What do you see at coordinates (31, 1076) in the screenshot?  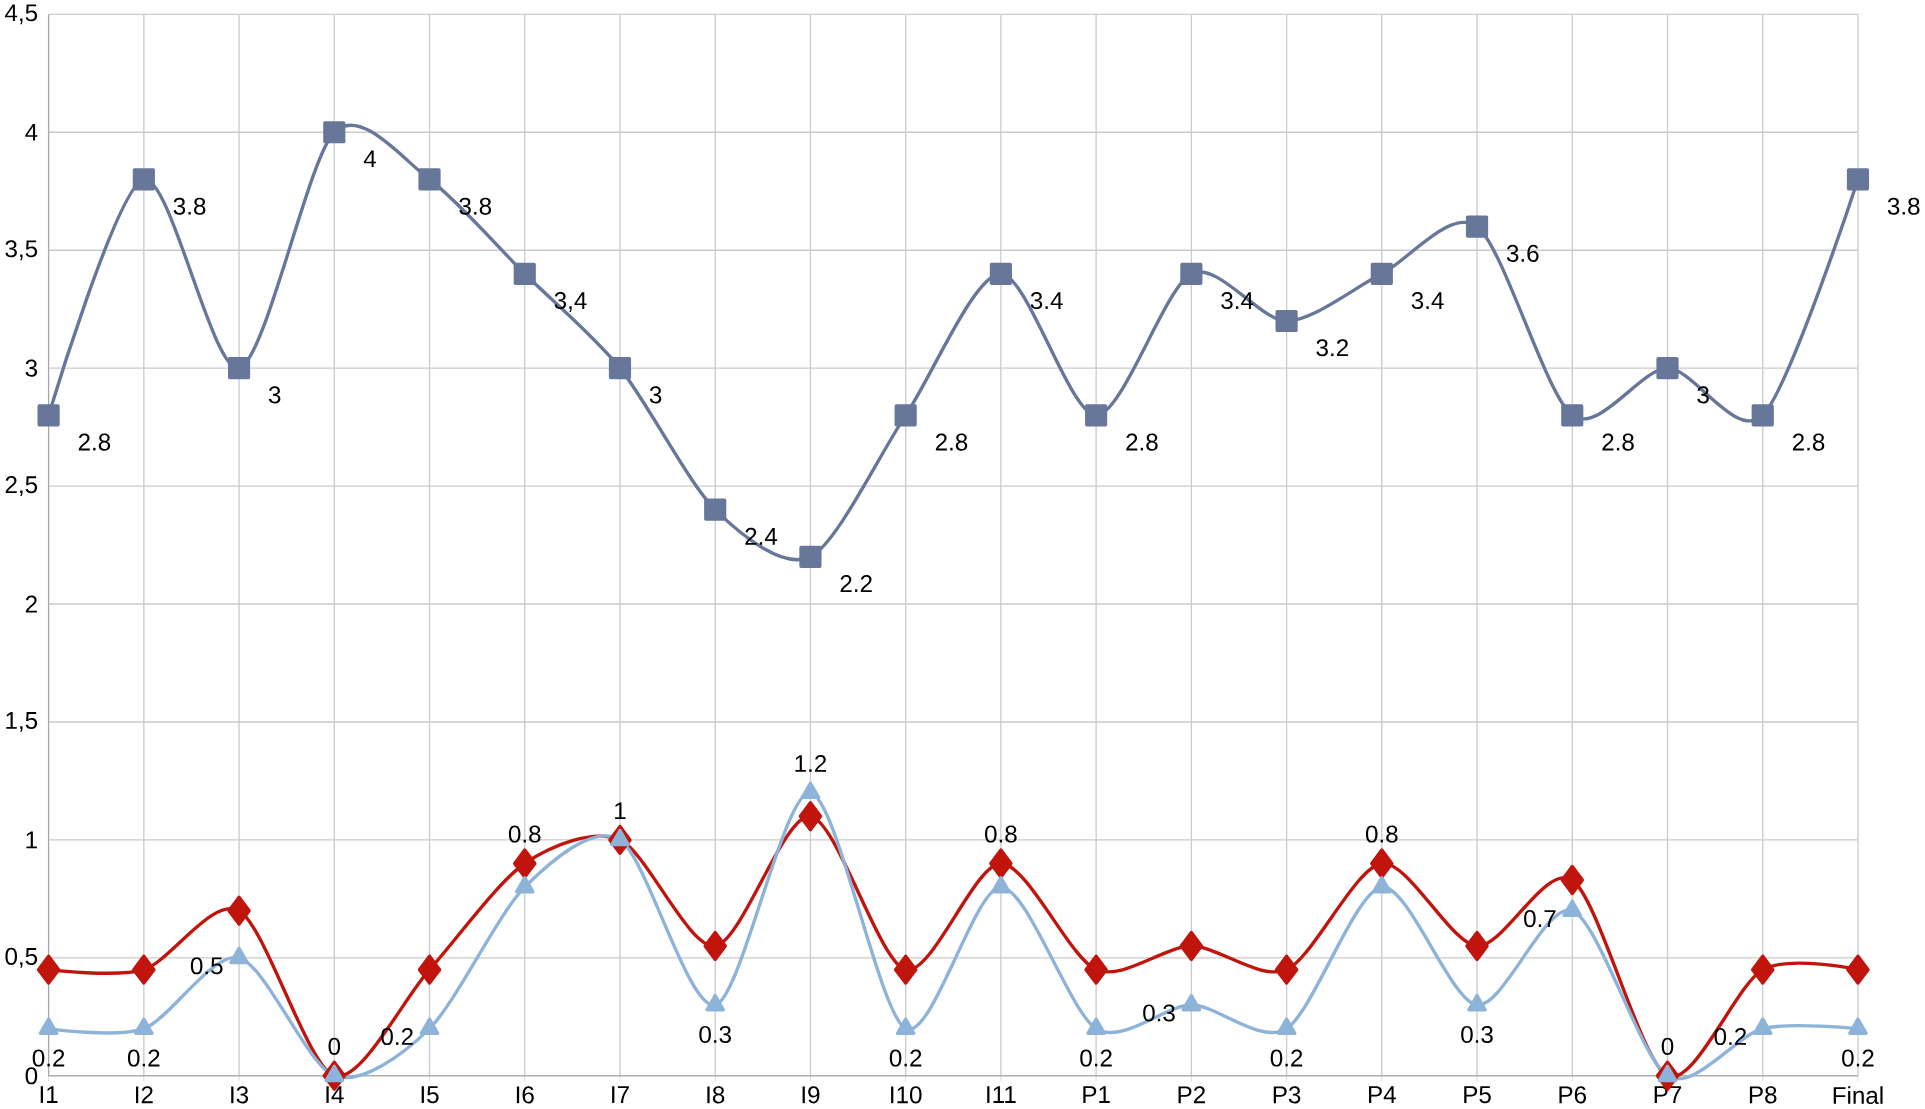 I see `y-tick-label: 0` at bounding box center [31, 1076].